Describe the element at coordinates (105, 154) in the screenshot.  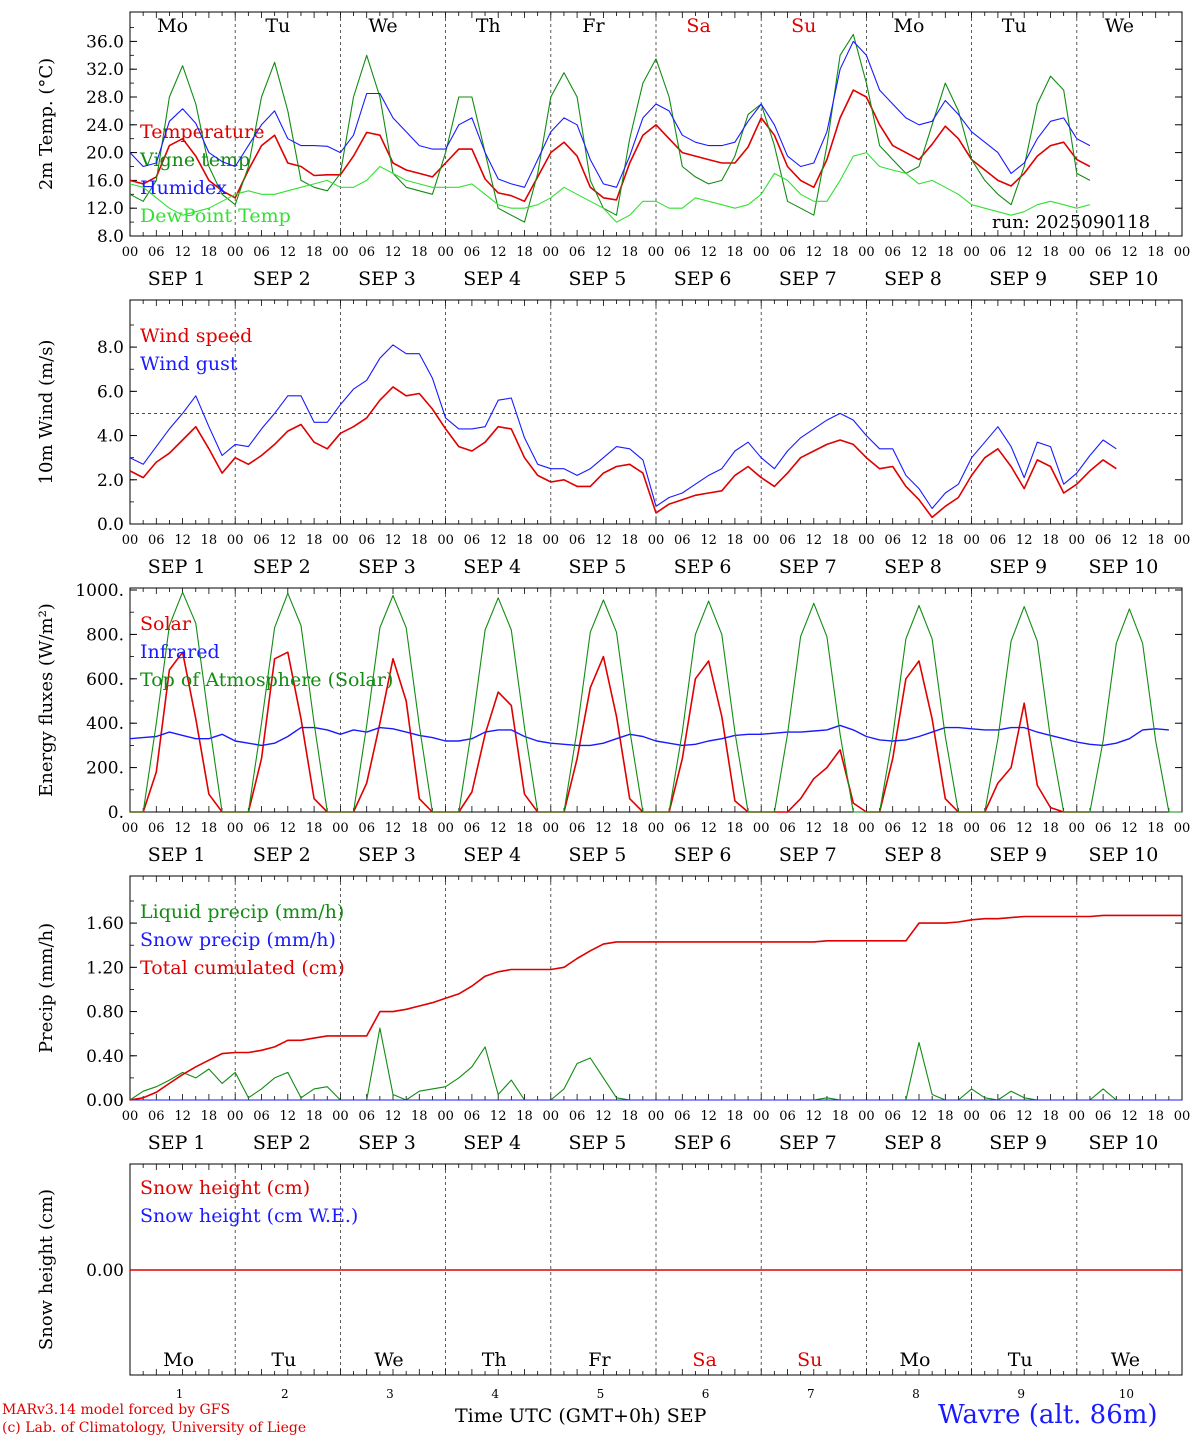
I see `y-tick-label: 20.0` at that location.